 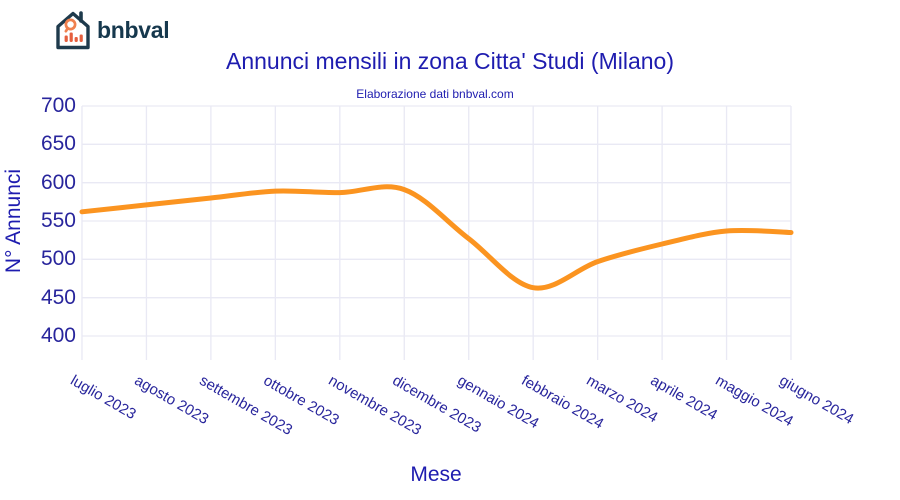 I want to click on x-tick-label: aprile 2024, so click(x=684, y=398).